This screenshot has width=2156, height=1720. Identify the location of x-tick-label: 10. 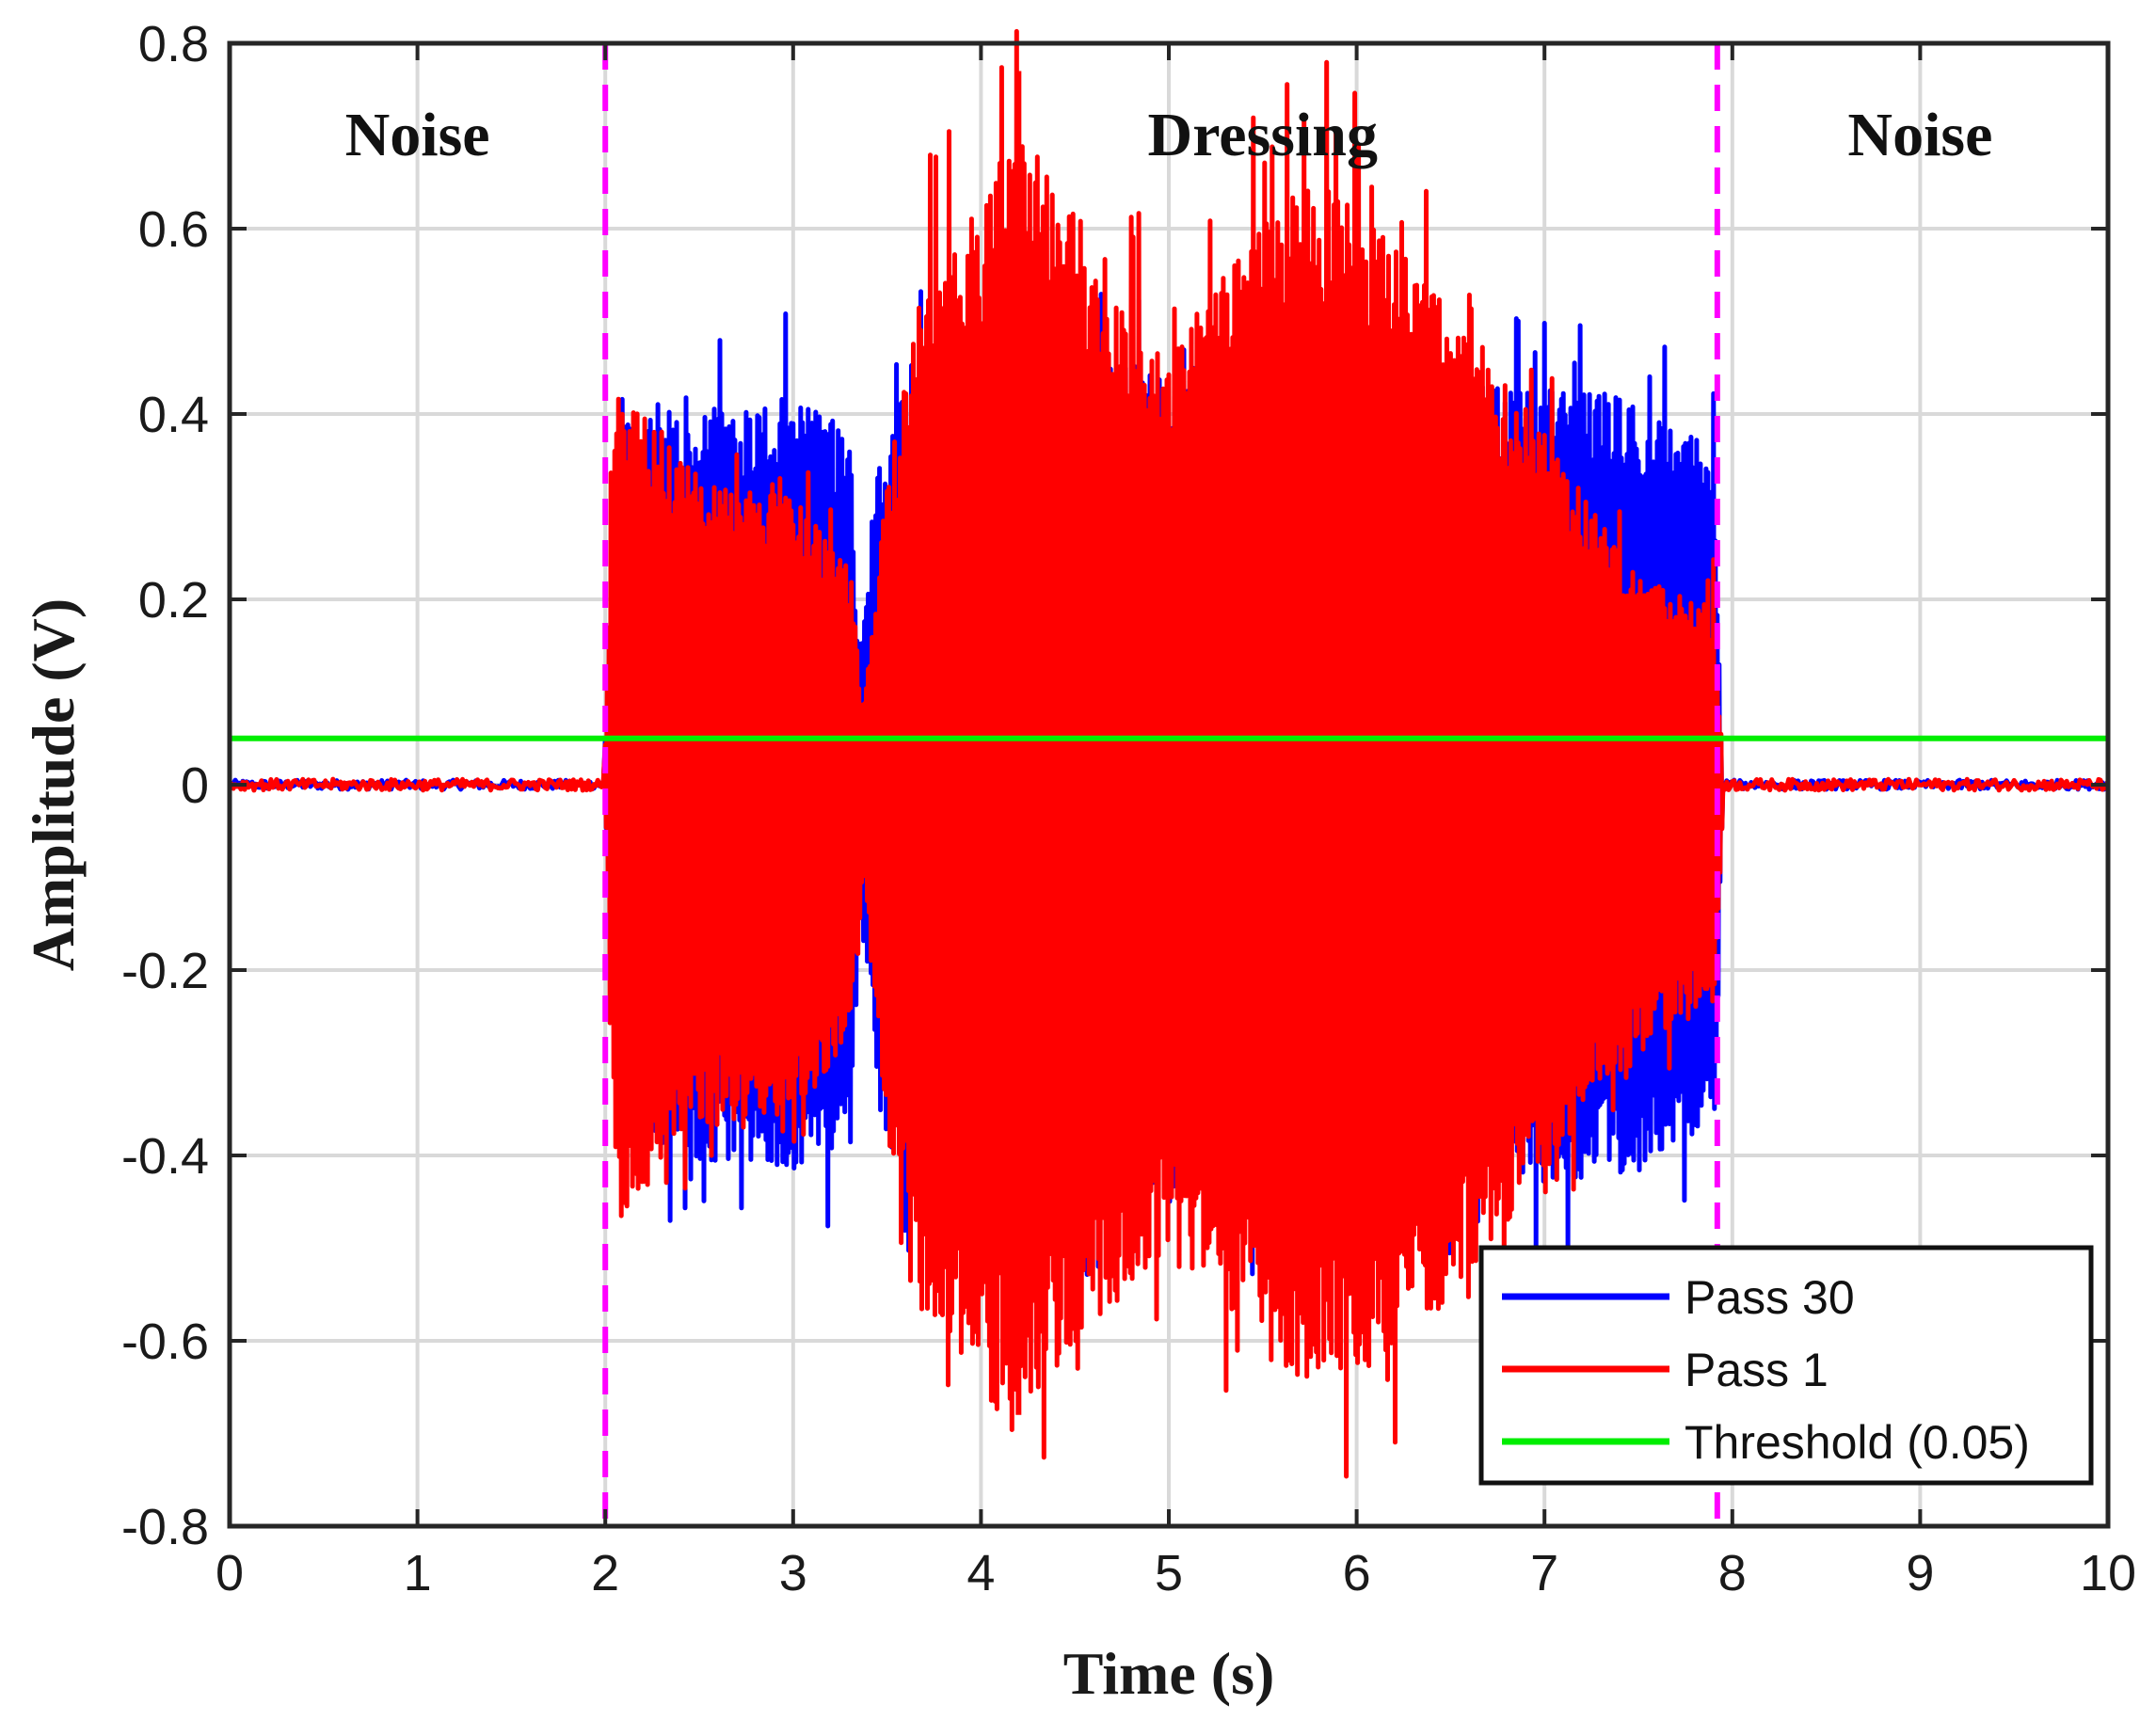
(2108, 1573).